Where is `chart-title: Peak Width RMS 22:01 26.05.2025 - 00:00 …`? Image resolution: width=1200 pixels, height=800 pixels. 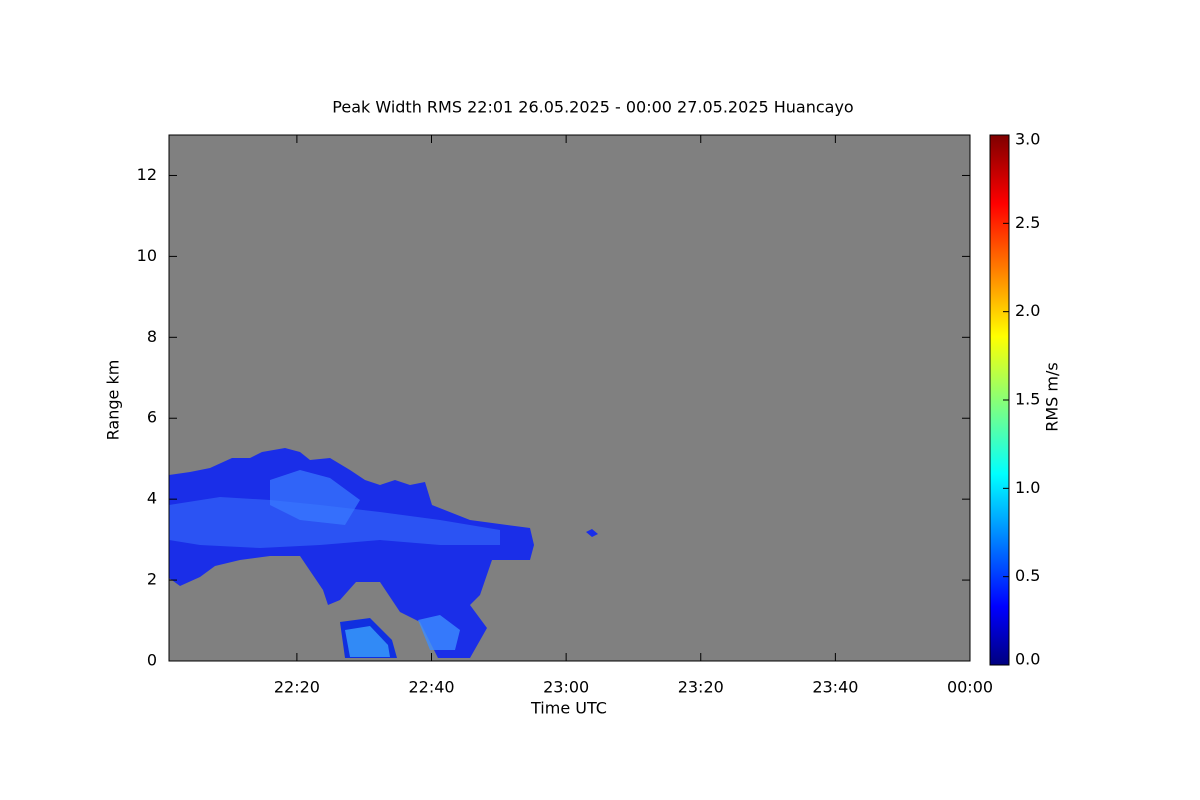 chart-title: Peak Width RMS 22:01 26.05.2025 - 00:00 … is located at coordinates (592, 107).